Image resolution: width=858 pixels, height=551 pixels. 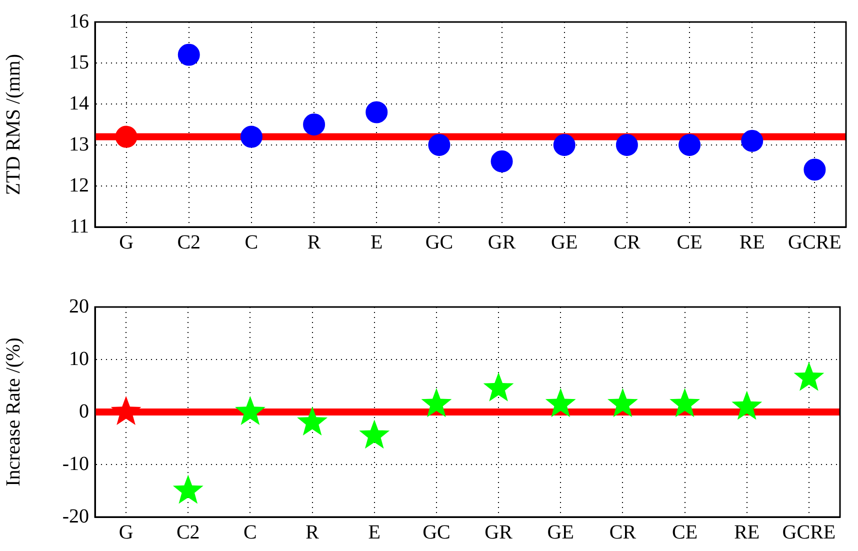 What do you see at coordinates (79, 62) in the screenshot?
I see `y-tick-label: 15` at bounding box center [79, 62].